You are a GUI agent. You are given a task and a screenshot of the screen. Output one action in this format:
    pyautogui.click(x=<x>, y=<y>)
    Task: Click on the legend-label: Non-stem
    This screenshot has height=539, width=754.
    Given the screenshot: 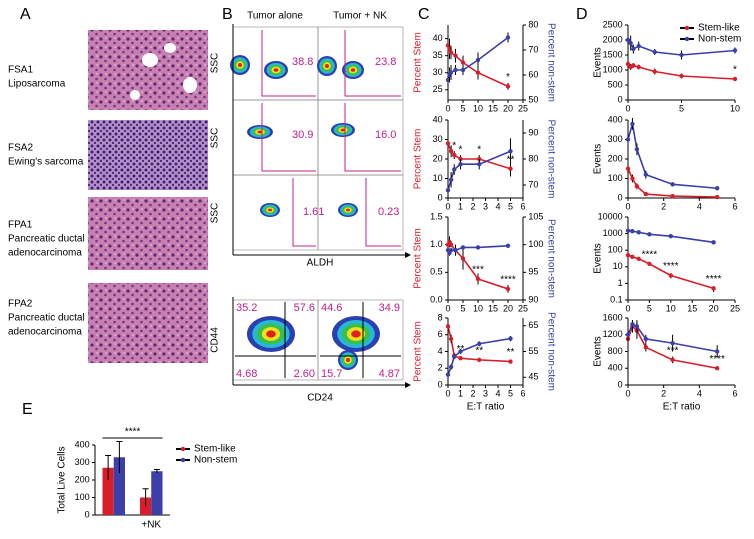 What is the action you would take?
    pyautogui.click(x=719, y=39)
    